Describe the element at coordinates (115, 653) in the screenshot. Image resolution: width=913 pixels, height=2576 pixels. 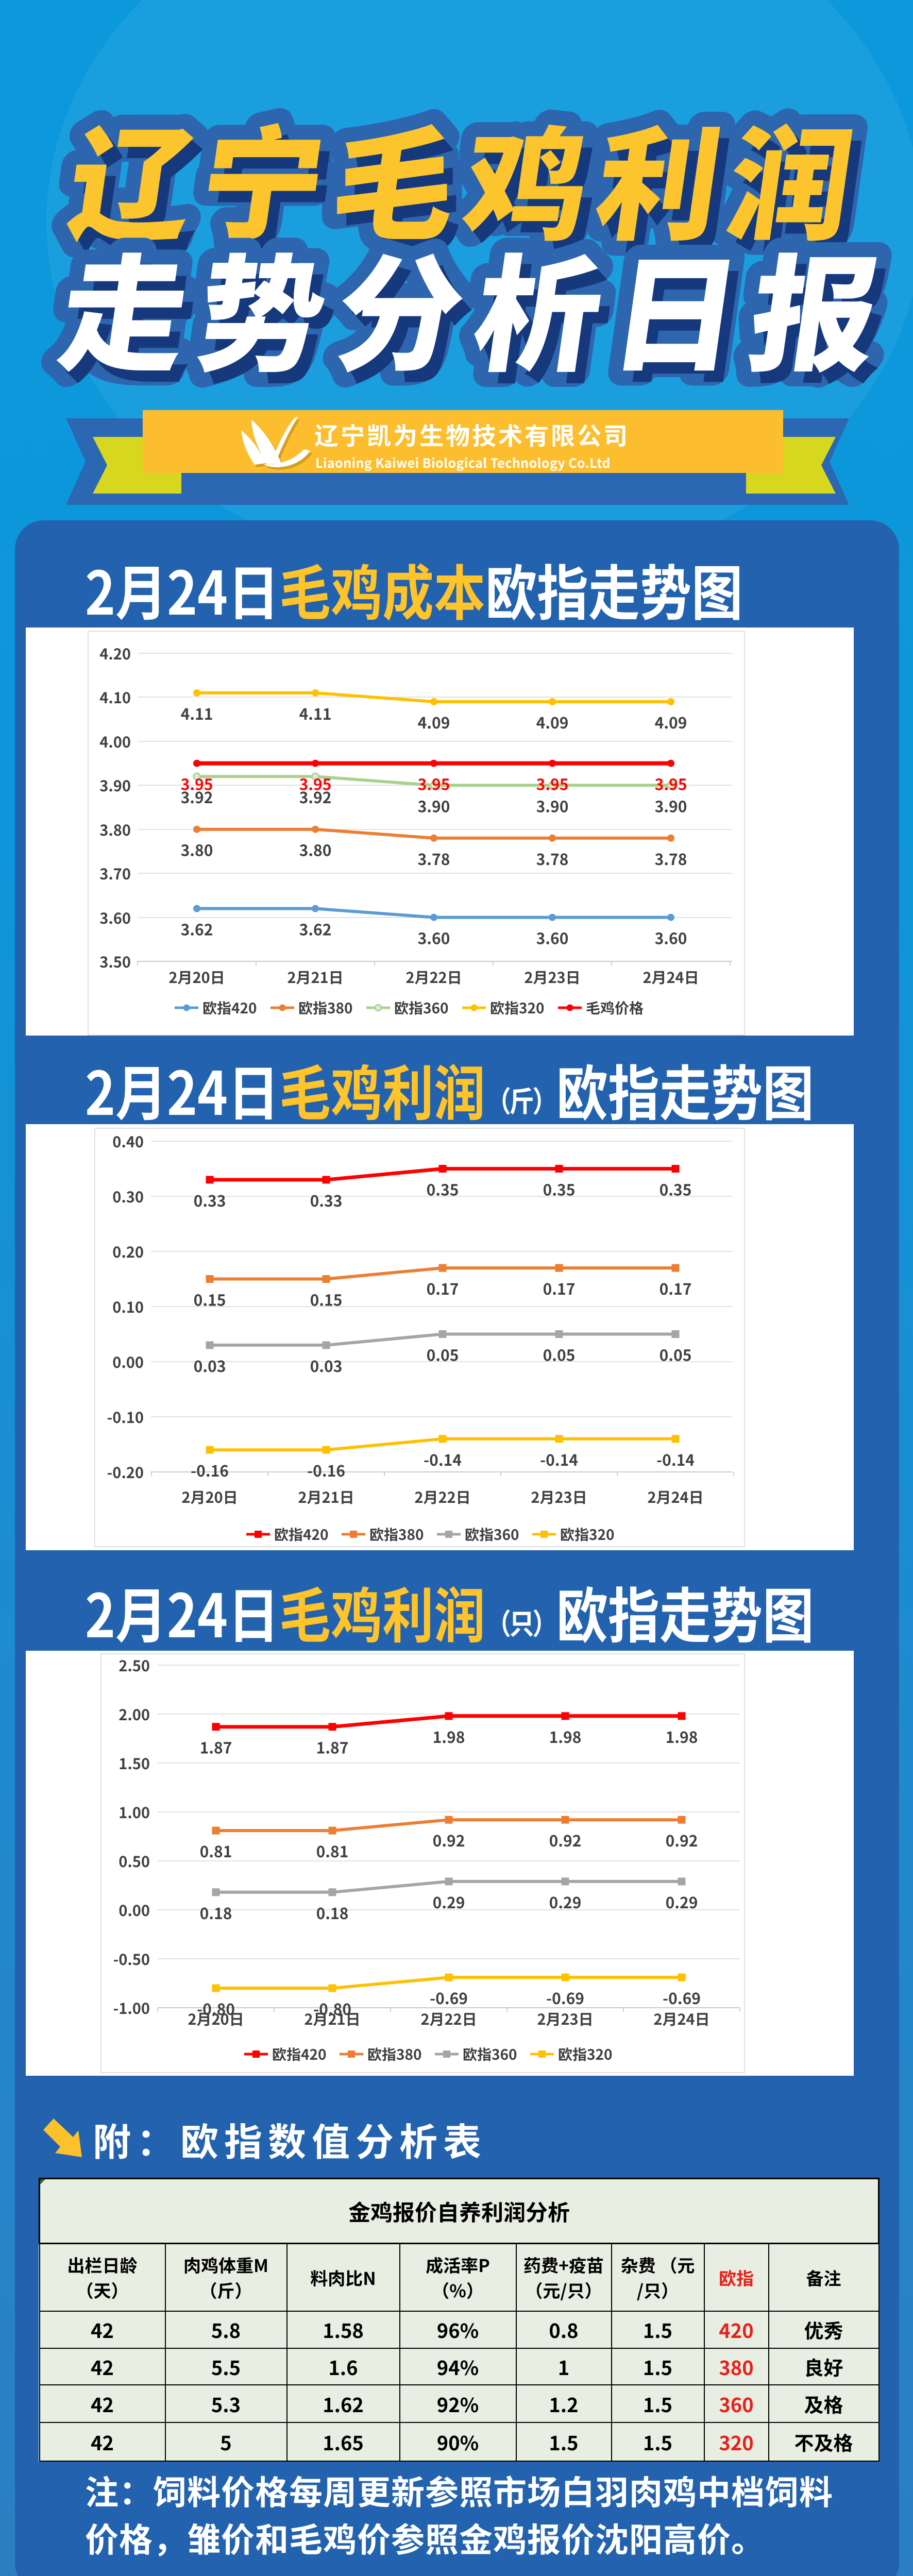
I see `svg-text: 4.20` at that location.